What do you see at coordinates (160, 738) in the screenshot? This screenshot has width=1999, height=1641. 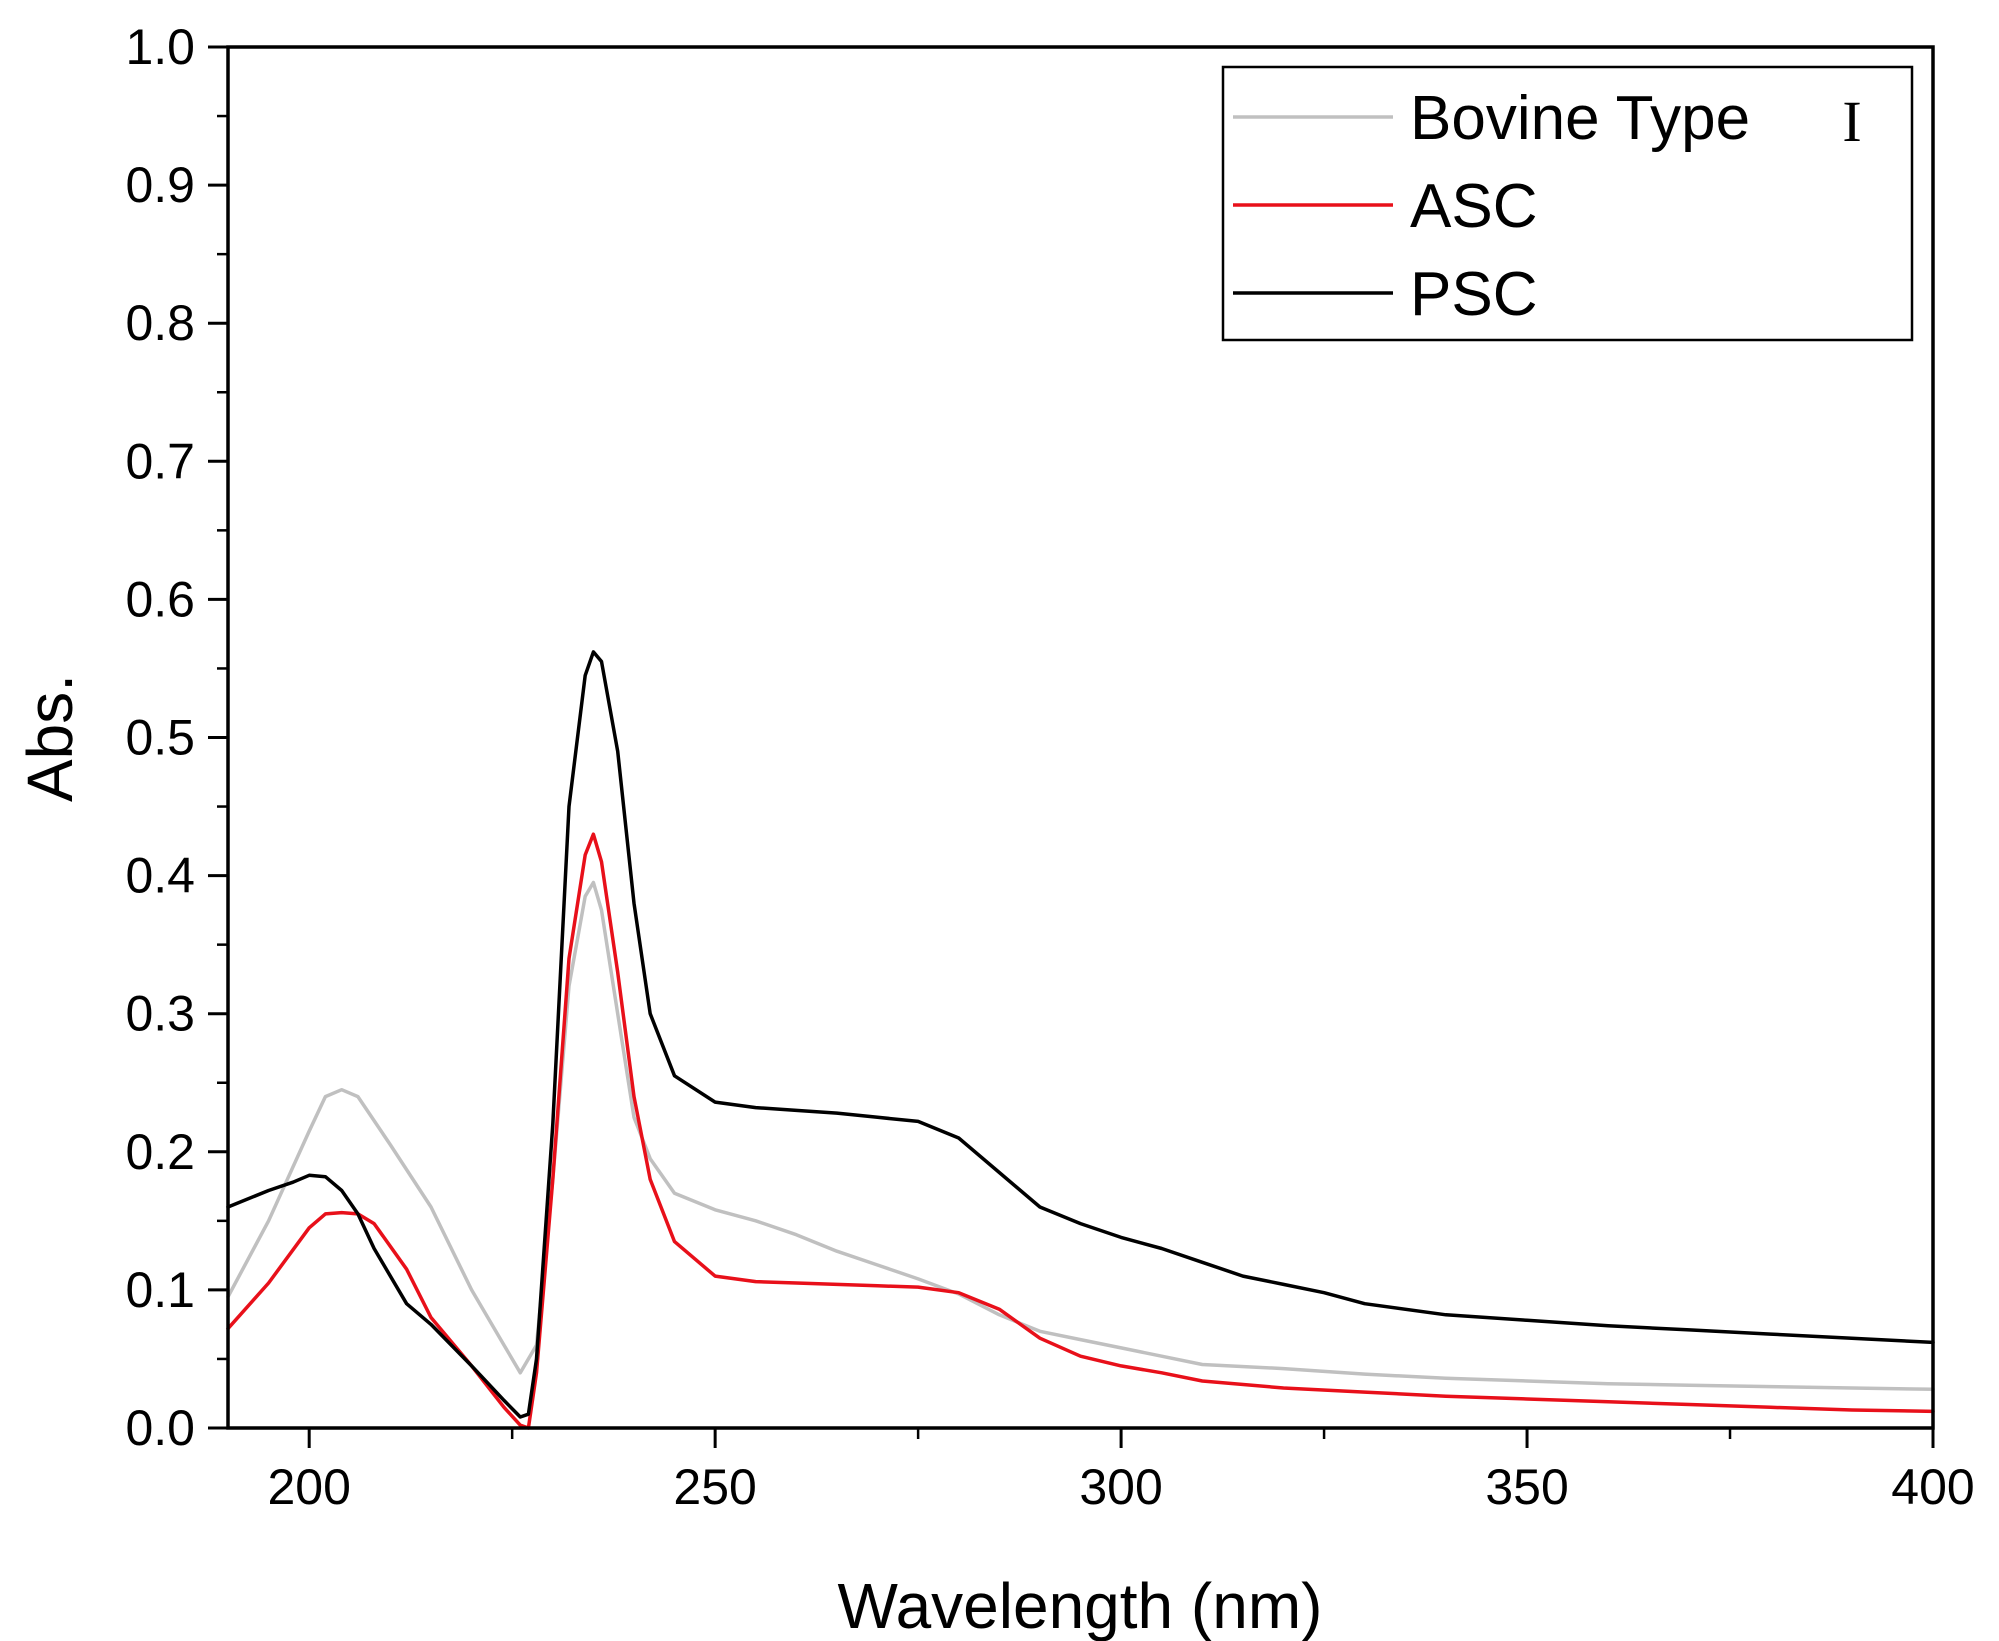 I see `y-tick-label: 0.5` at bounding box center [160, 738].